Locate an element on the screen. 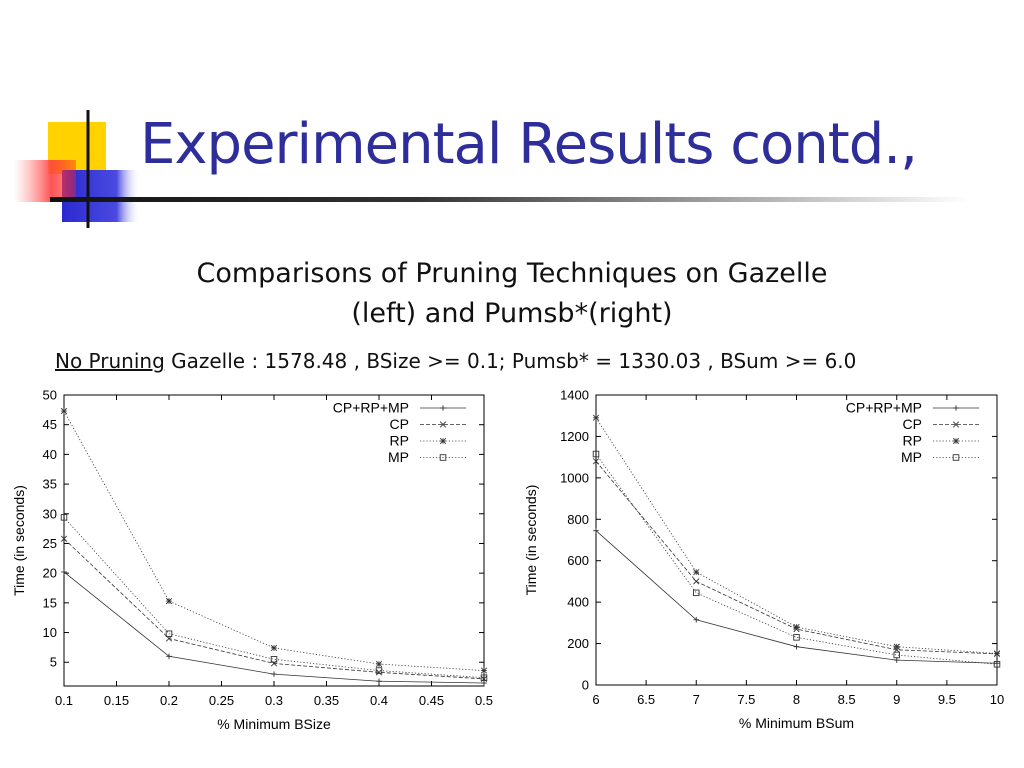 The height and width of the screenshot is (768, 1024). gazelle-y-tick-label: 5 is located at coordinates (53, 662).